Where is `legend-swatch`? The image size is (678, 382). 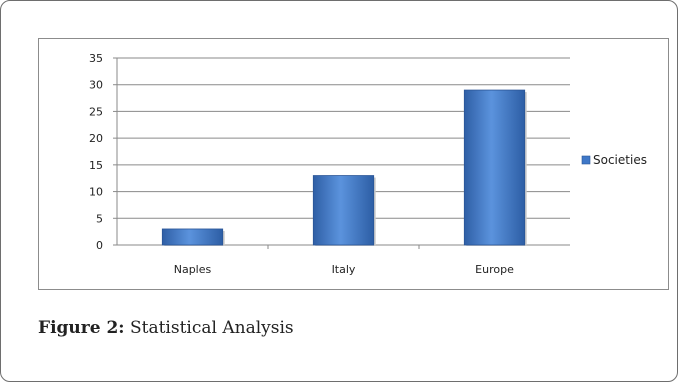
legend-swatch is located at coordinates (586, 160).